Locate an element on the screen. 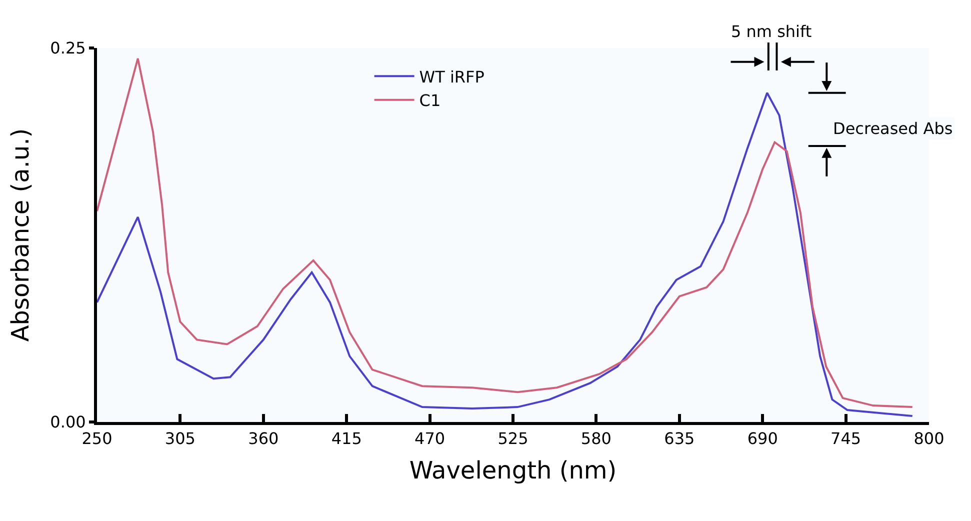 The height and width of the screenshot is (521, 971). x-tick-label: 635 is located at coordinates (679, 438).